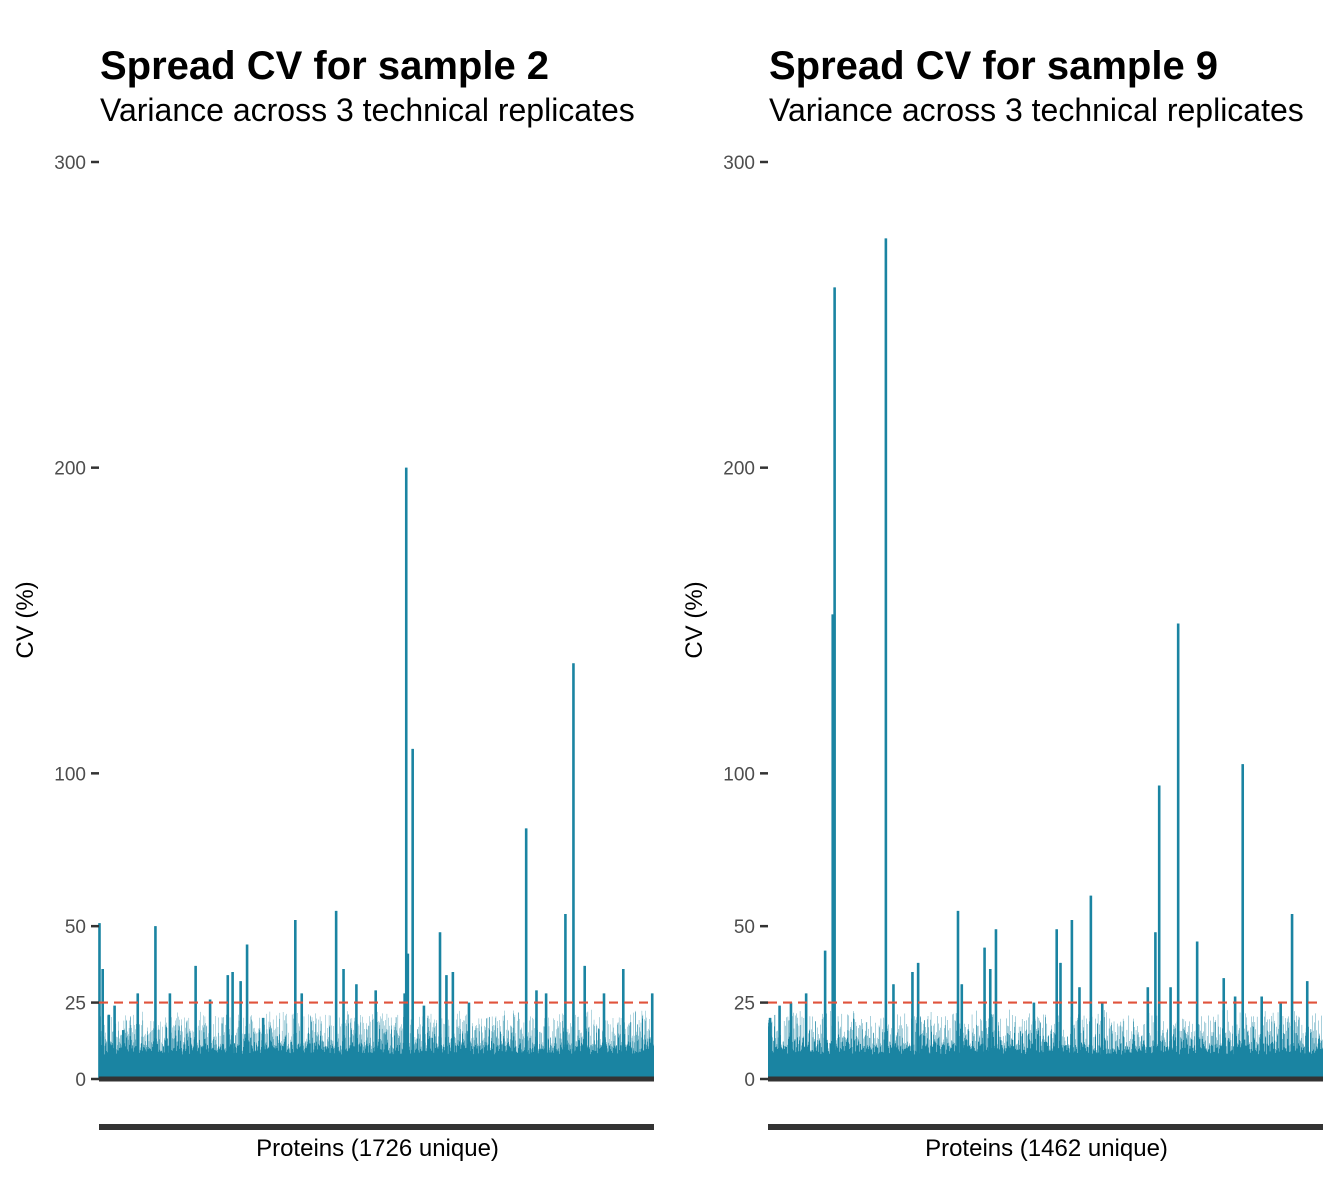 The width and height of the screenshot is (1338, 1181). I want to click on chart-title: Spread CV for sample 9, so click(994, 66).